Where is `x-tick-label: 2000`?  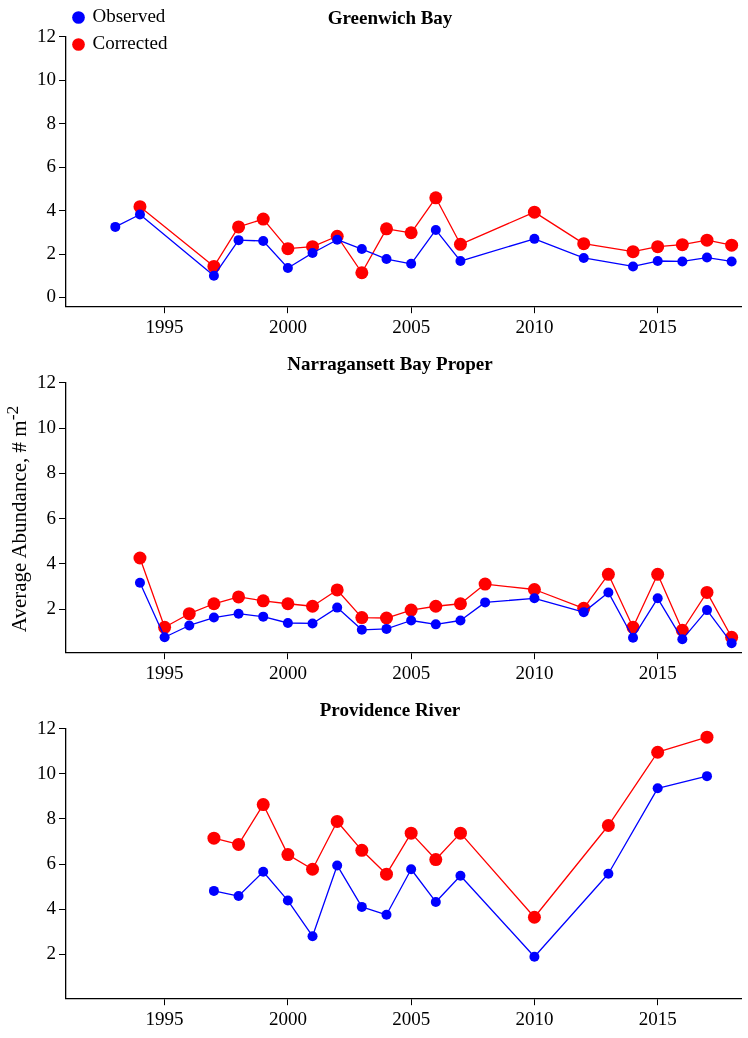 x-tick-label: 2000 is located at coordinates (287, 1018).